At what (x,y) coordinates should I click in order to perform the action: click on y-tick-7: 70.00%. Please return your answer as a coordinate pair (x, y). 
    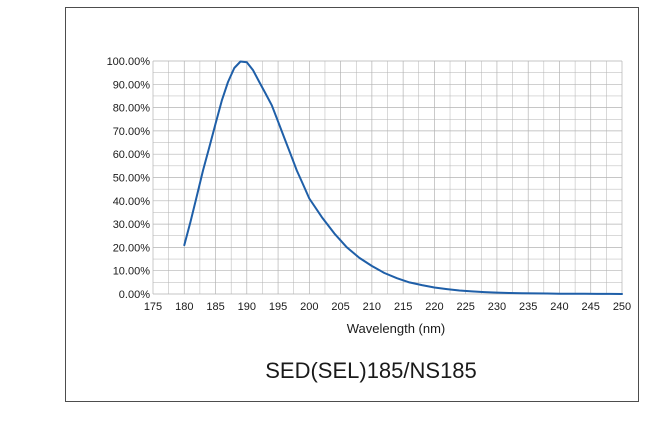
    Looking at the image, I should click on (132, 132).